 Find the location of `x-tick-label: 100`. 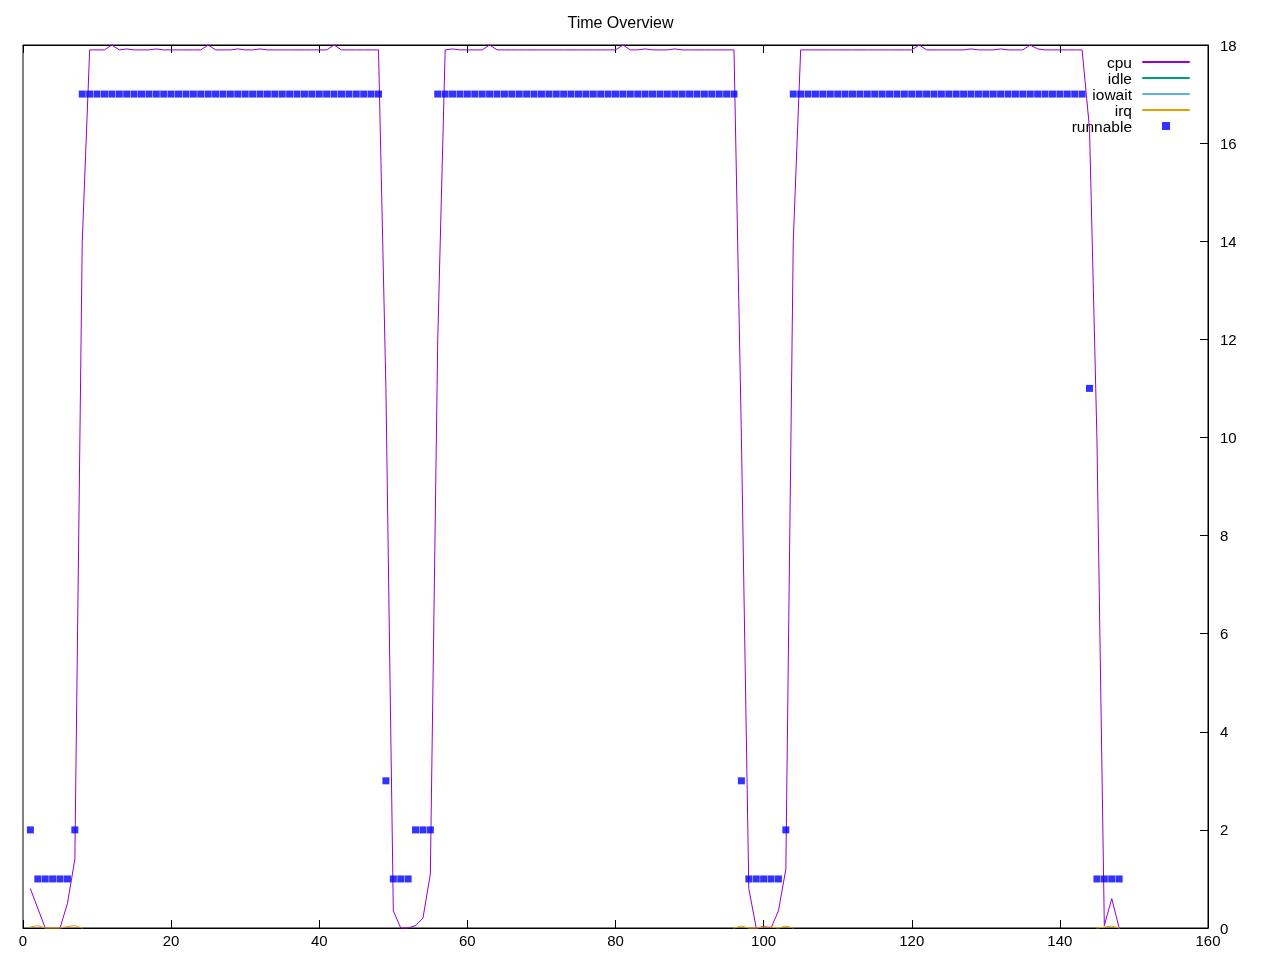

x-tick-label: 100 is located at coordinates (764, 940).